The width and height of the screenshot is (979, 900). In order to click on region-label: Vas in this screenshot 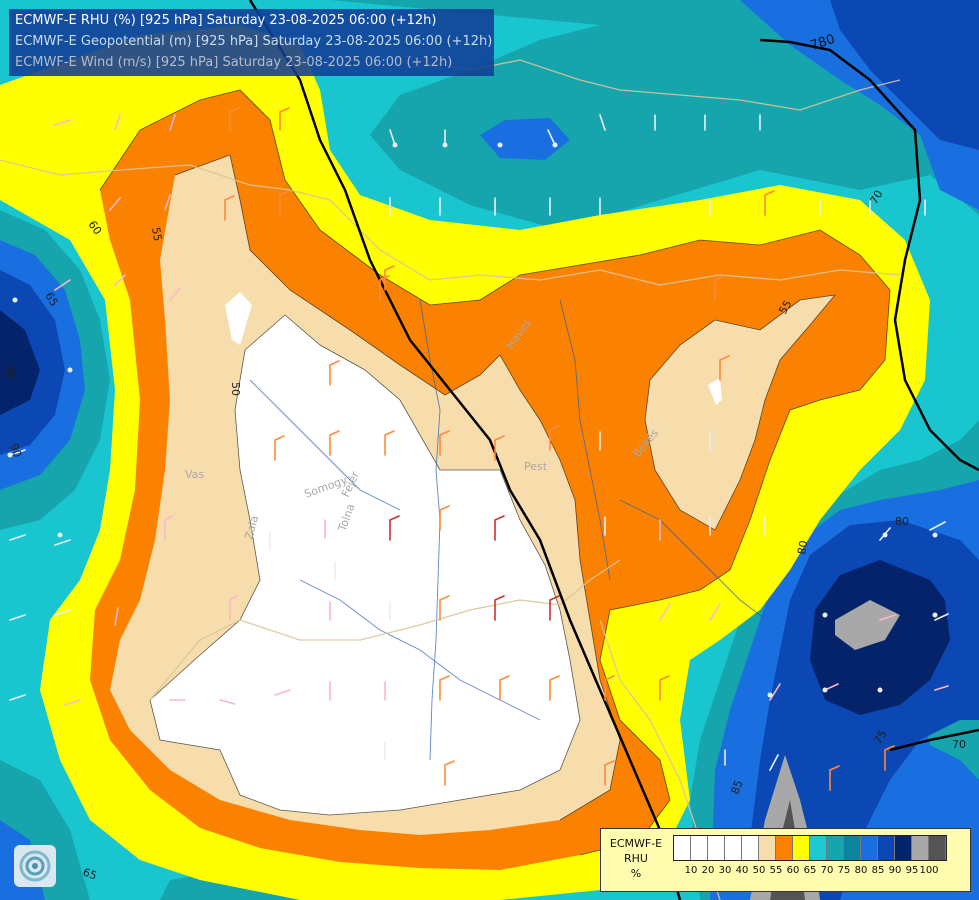, I will do `click(194, 474)`.